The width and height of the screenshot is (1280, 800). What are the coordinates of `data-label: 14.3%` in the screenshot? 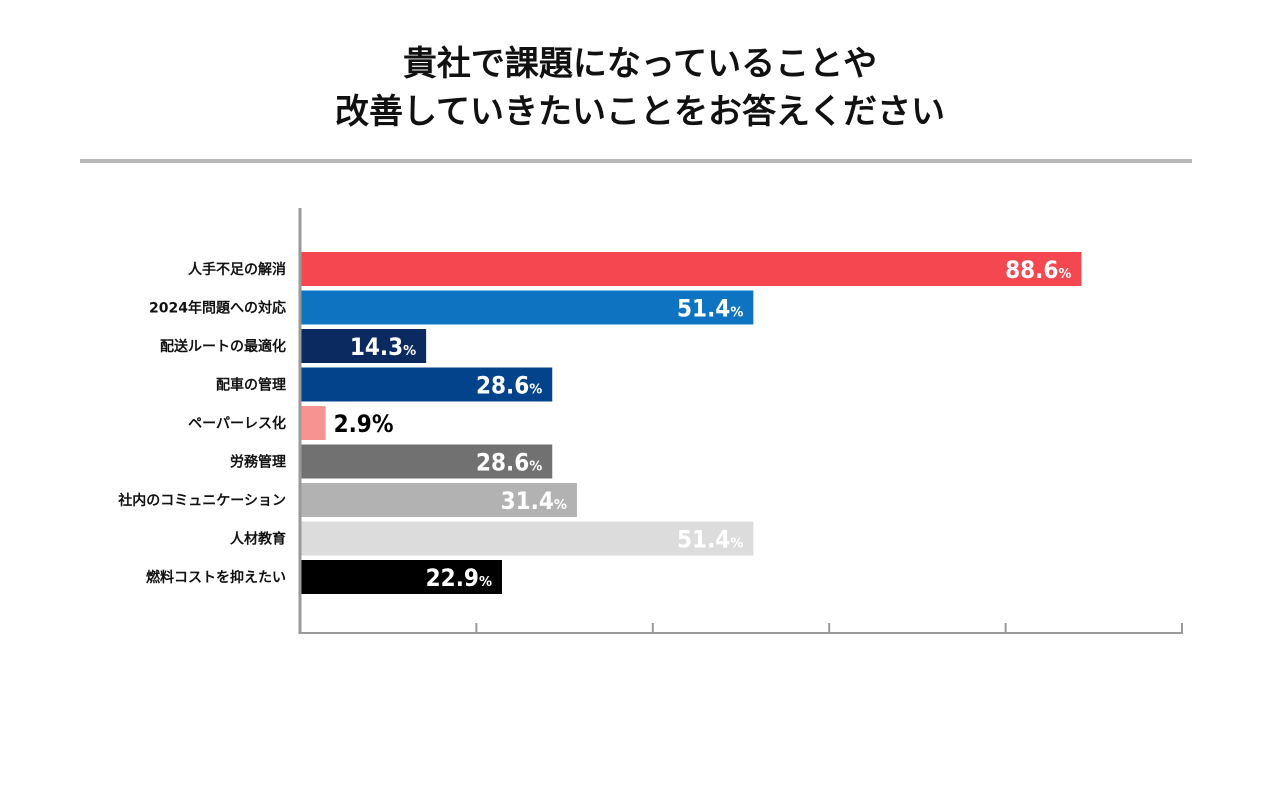 It's located at (383, 347).